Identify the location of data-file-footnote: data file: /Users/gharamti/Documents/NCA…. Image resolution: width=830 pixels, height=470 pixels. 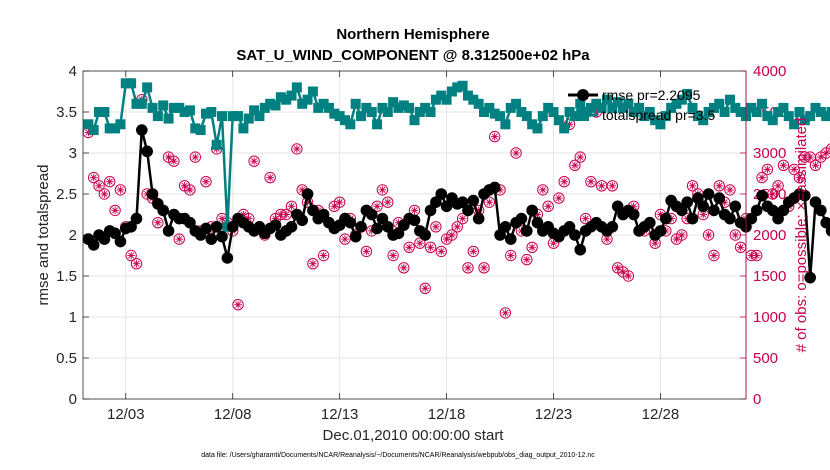
(398, 455).